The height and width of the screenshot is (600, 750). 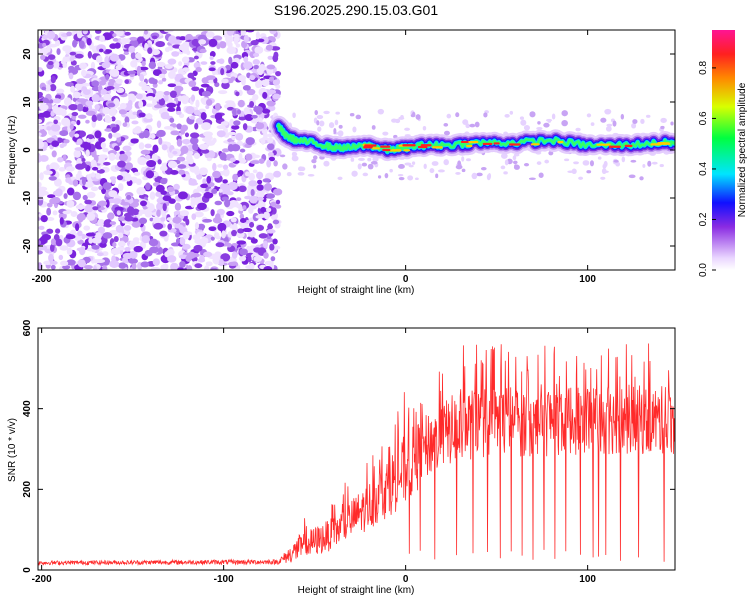 I want to click on x-tick-label: -100, so click(x=224, y=579).